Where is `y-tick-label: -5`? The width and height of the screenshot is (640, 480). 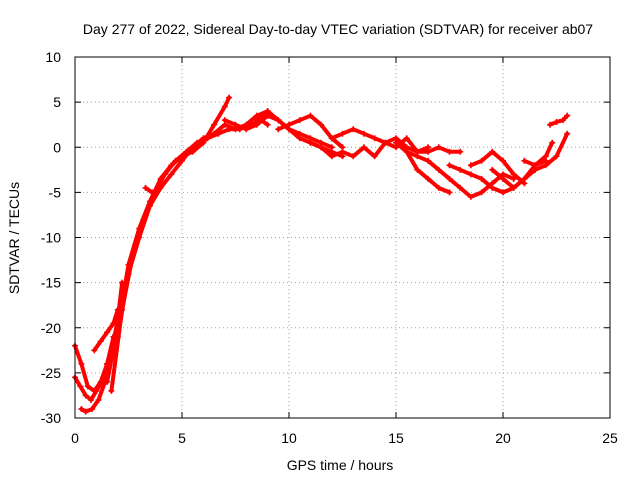
y-tick-label: -5 is located at coordinates (55, 192).